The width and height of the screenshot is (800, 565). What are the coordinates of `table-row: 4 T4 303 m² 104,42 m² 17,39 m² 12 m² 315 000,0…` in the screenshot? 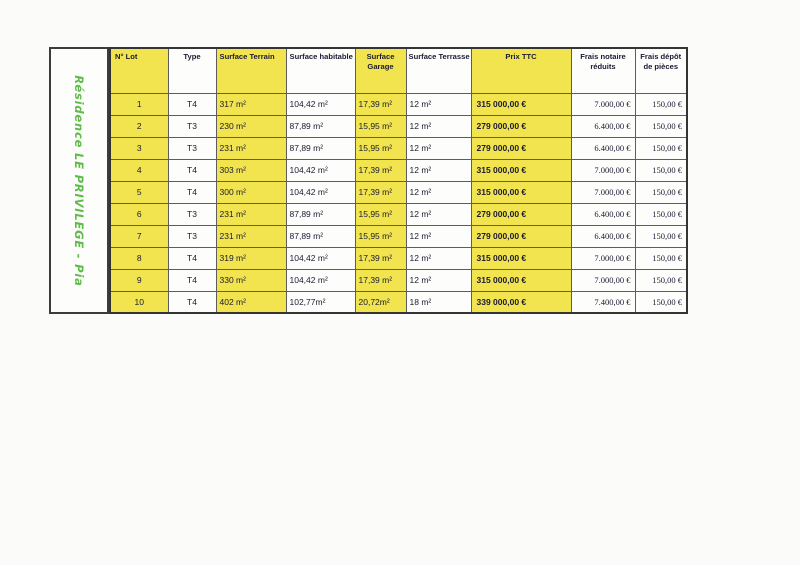 It's located at (398, 170).